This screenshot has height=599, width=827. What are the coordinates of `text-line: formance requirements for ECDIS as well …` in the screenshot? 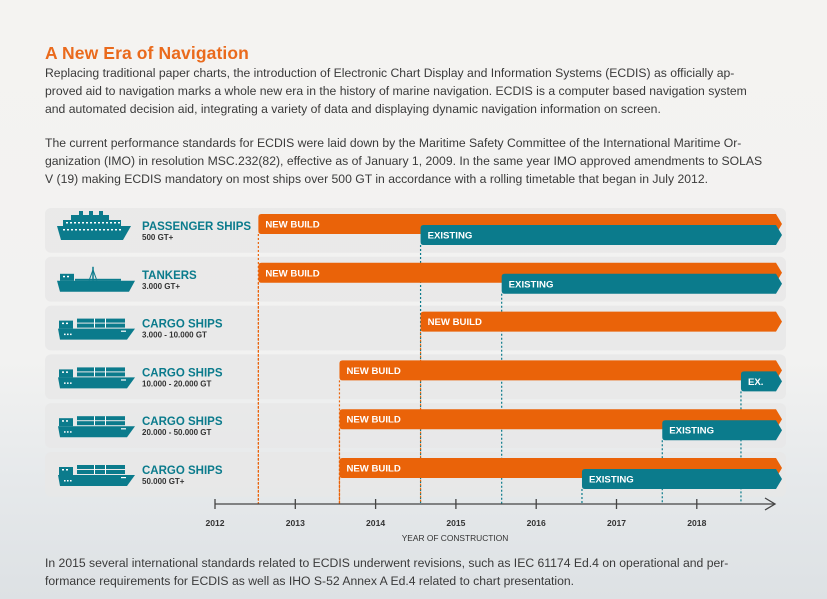 It's located at (310, 581).